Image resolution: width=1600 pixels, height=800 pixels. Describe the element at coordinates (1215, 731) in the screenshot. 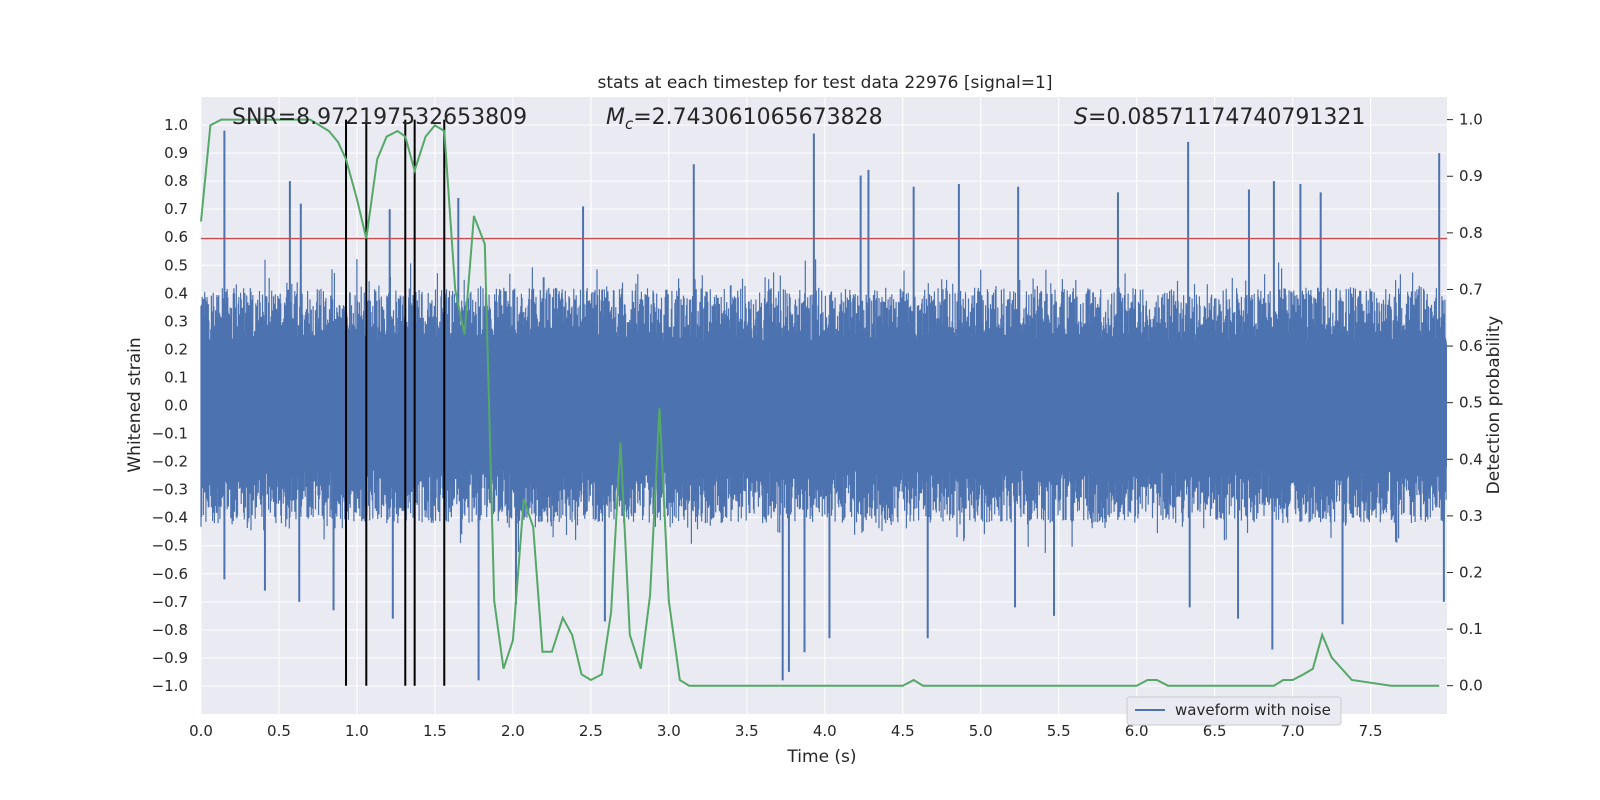

I see `x-tick-label: 6.5` at that location.